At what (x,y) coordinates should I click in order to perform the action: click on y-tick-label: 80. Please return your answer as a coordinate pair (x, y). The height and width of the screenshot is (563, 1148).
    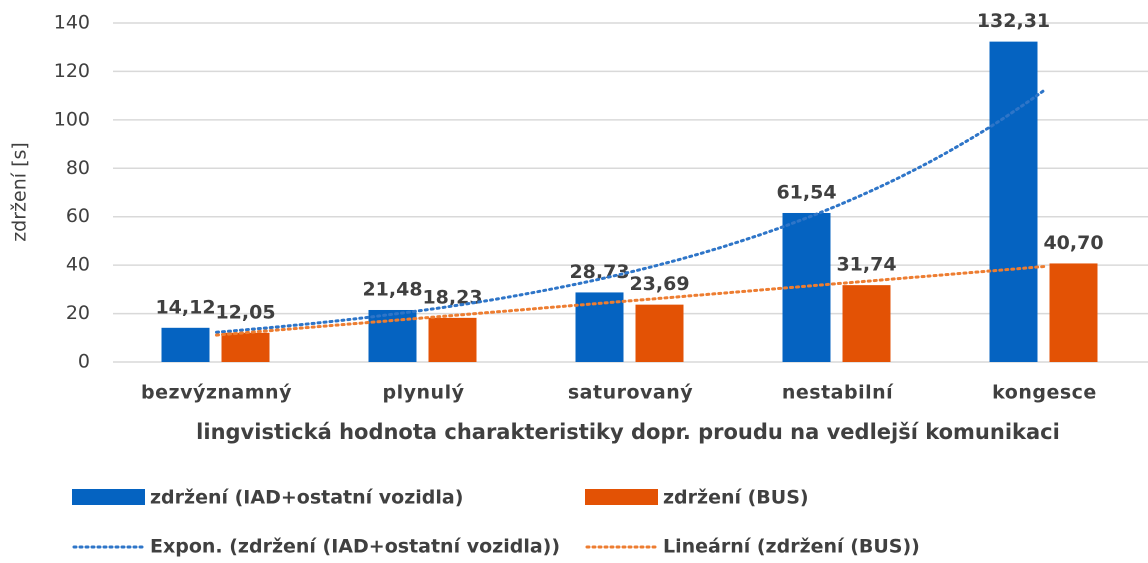
    Looking at the image, I should click on (78, 168).